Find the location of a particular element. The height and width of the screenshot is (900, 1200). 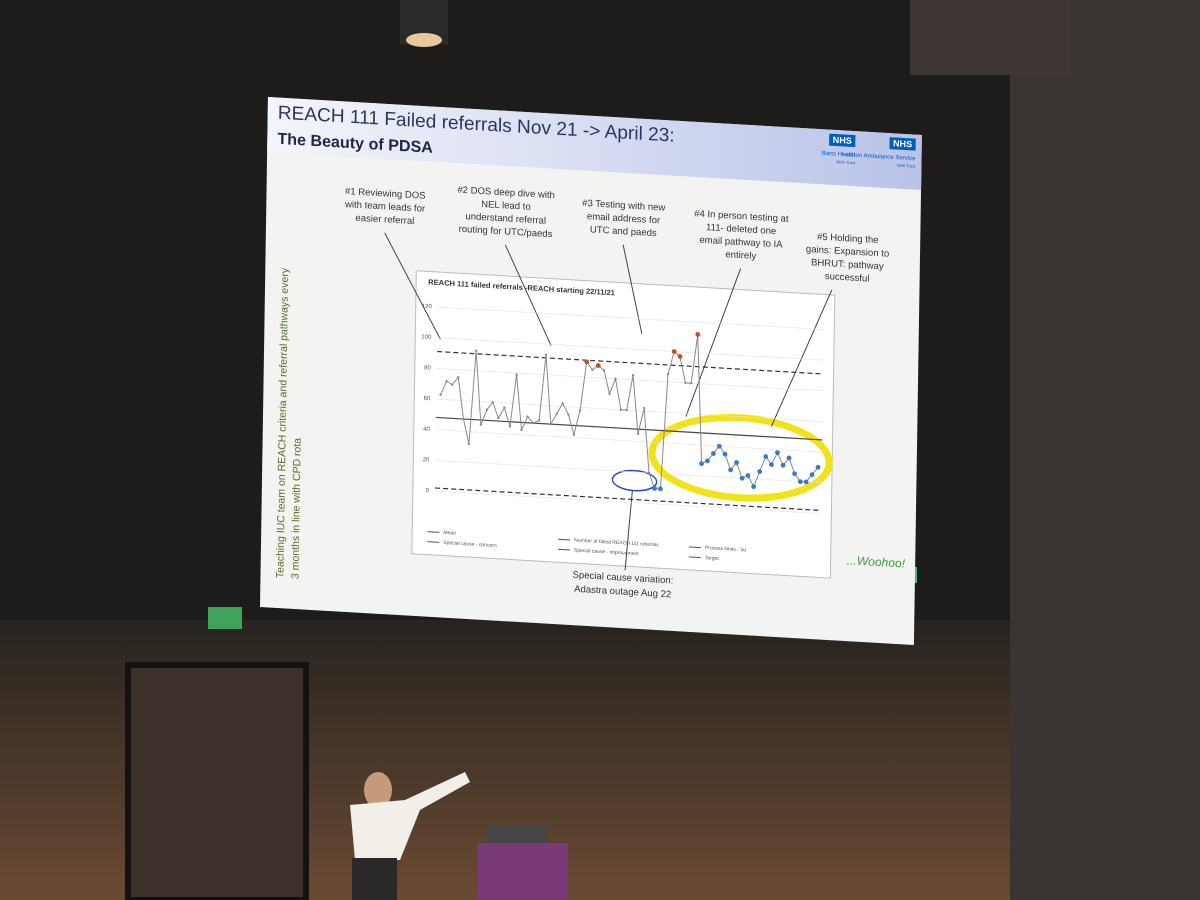

y-tick-label: 80 is located at coordinates (427, 368).